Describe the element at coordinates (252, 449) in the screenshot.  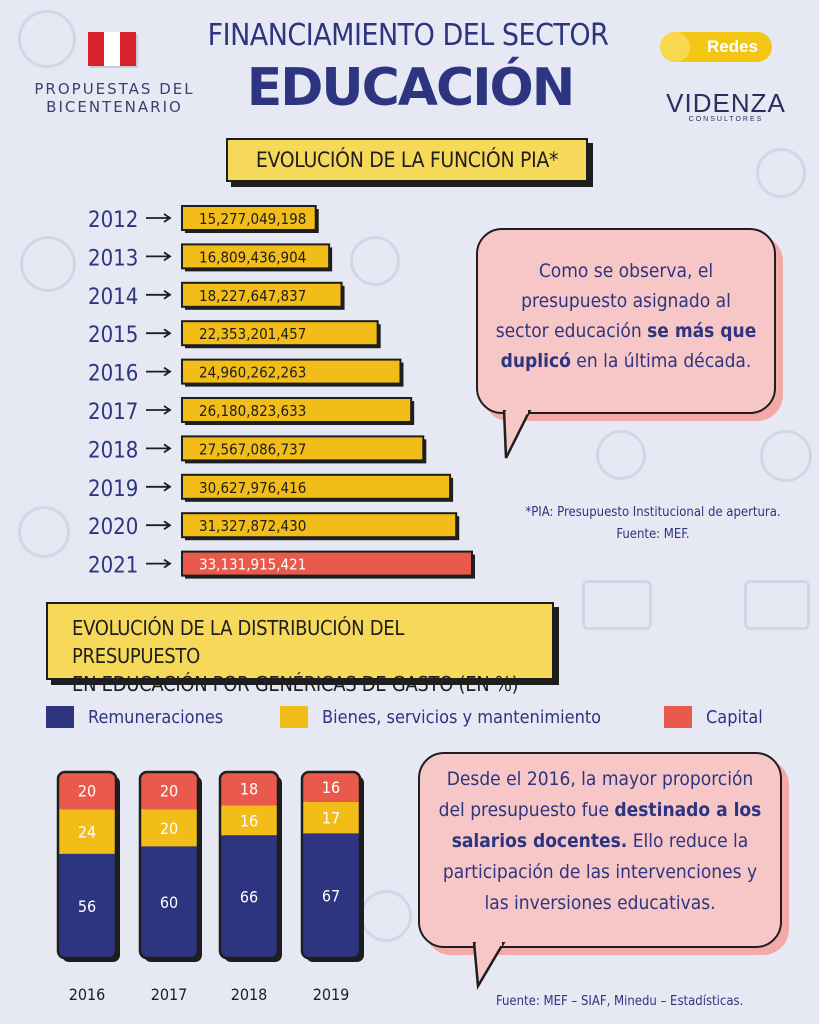
I see `pia-bar-value: 27,567,086,737` at that location.